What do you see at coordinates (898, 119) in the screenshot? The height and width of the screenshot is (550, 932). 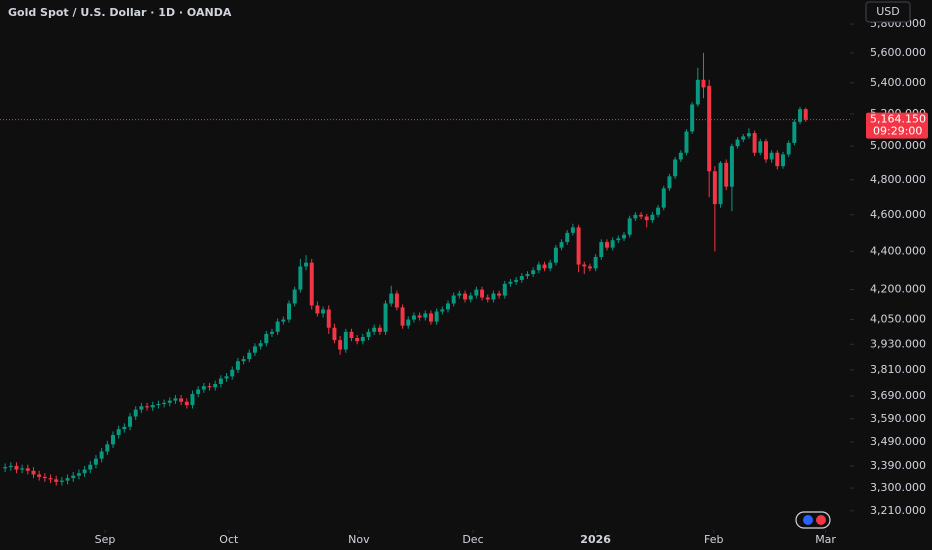 I see `price-tag-label: 5,164.150` at bounding box center [898, 119].